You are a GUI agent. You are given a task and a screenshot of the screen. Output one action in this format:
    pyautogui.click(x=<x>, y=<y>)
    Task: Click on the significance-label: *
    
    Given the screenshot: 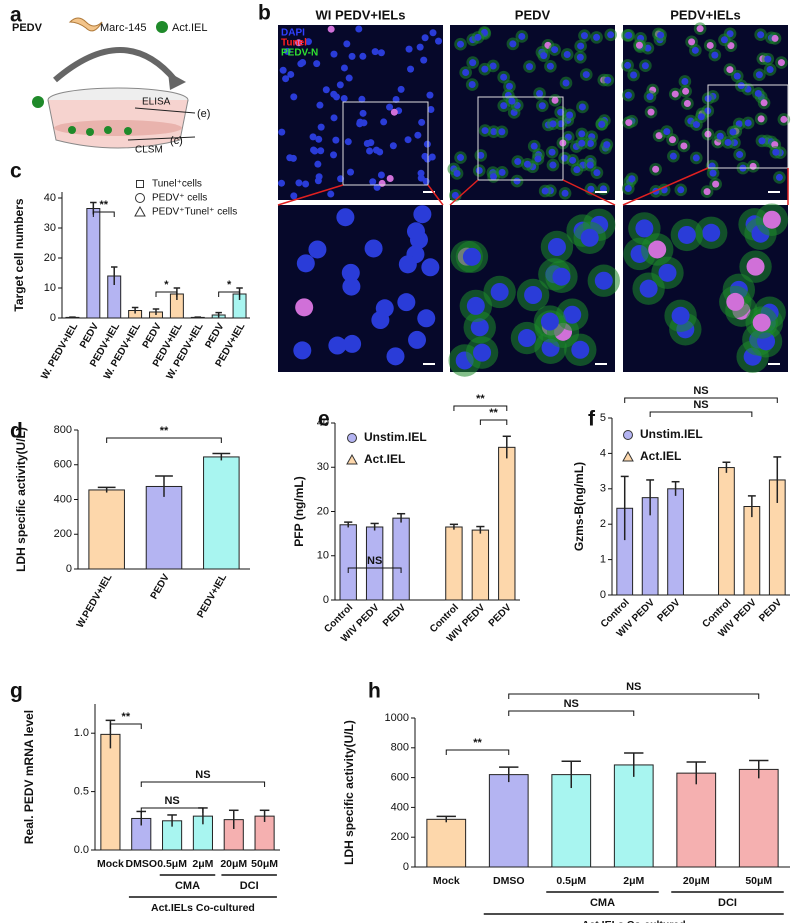 What is the action you would take?
    pyautogui.click(x=166, y=285)
    